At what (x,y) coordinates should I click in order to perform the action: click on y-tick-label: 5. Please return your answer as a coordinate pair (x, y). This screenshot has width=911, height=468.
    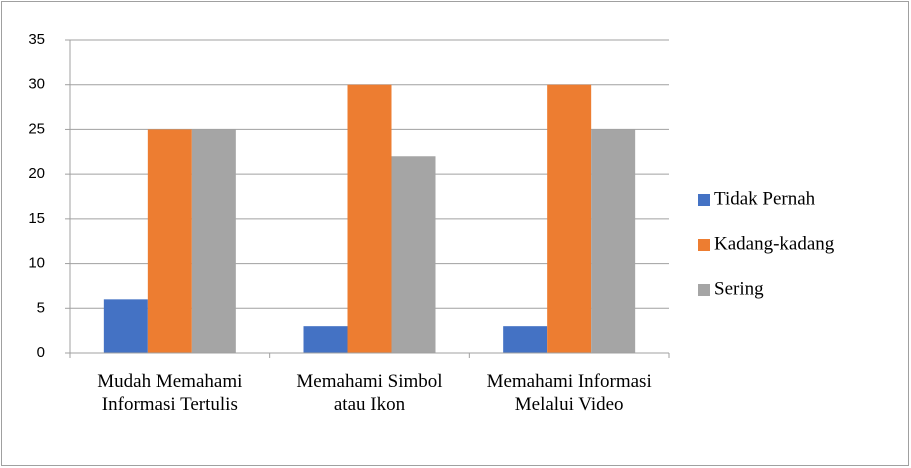
    Looking at the image, I should click on (41, 307).